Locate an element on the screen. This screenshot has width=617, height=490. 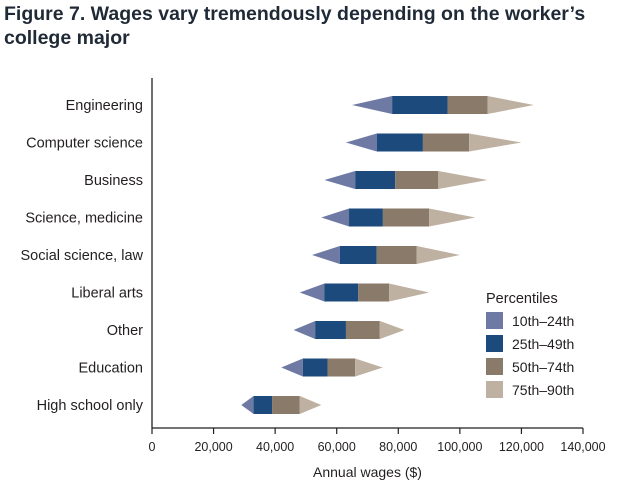
legend-swatch-10th-24th is located at coordinates (494, 320).